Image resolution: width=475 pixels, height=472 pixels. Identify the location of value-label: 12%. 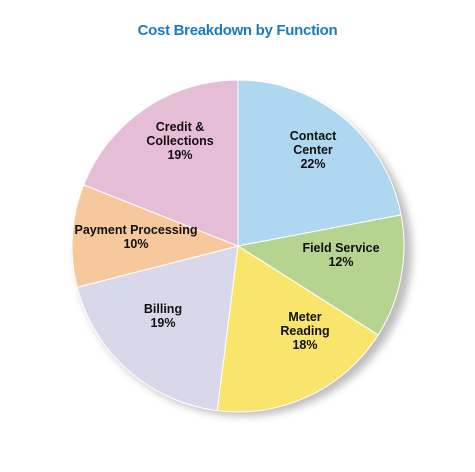
(341, 262).